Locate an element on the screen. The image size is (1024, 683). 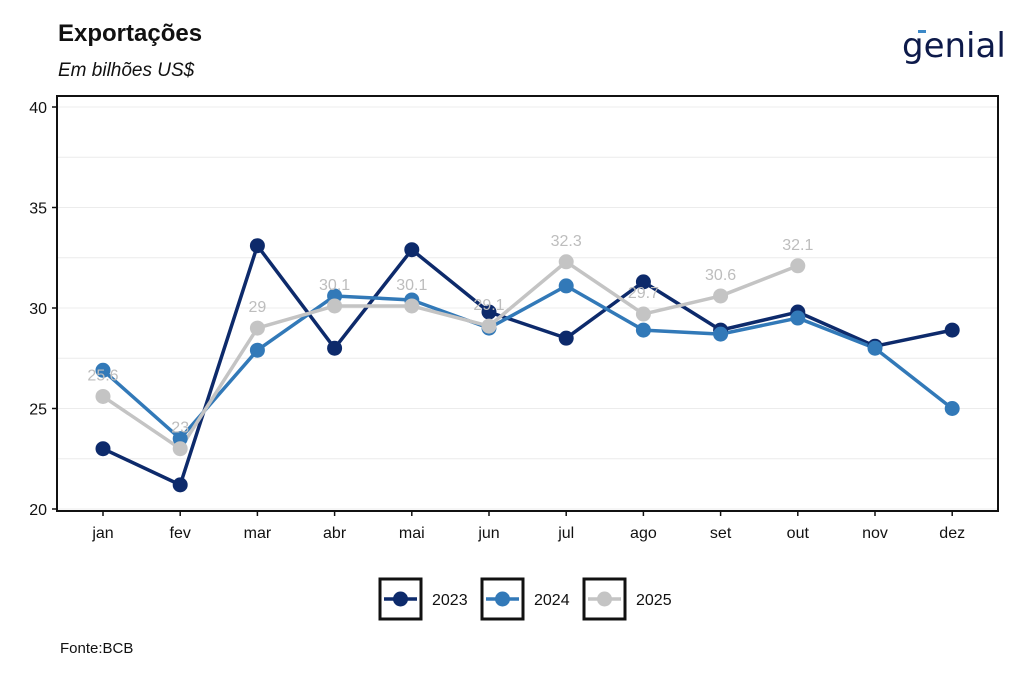
data-label: 32.1 is located at coordinates (797, 245).